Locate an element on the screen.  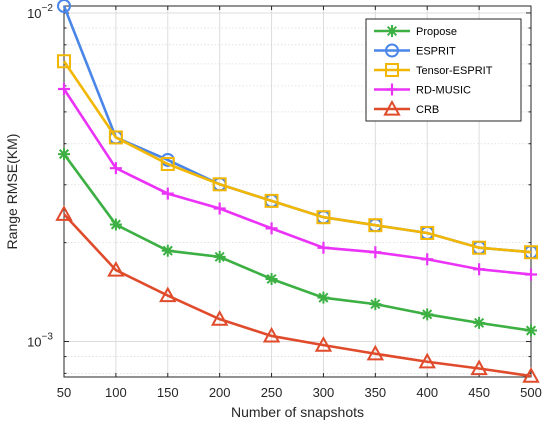
x-tick-label: 200 is located at coordinates (220, 392).